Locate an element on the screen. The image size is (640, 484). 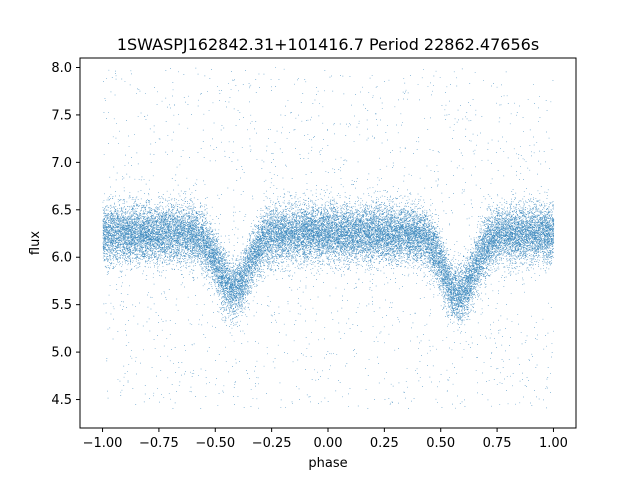
x-tick-label: −0.75 is located at coordinates (159, 443).